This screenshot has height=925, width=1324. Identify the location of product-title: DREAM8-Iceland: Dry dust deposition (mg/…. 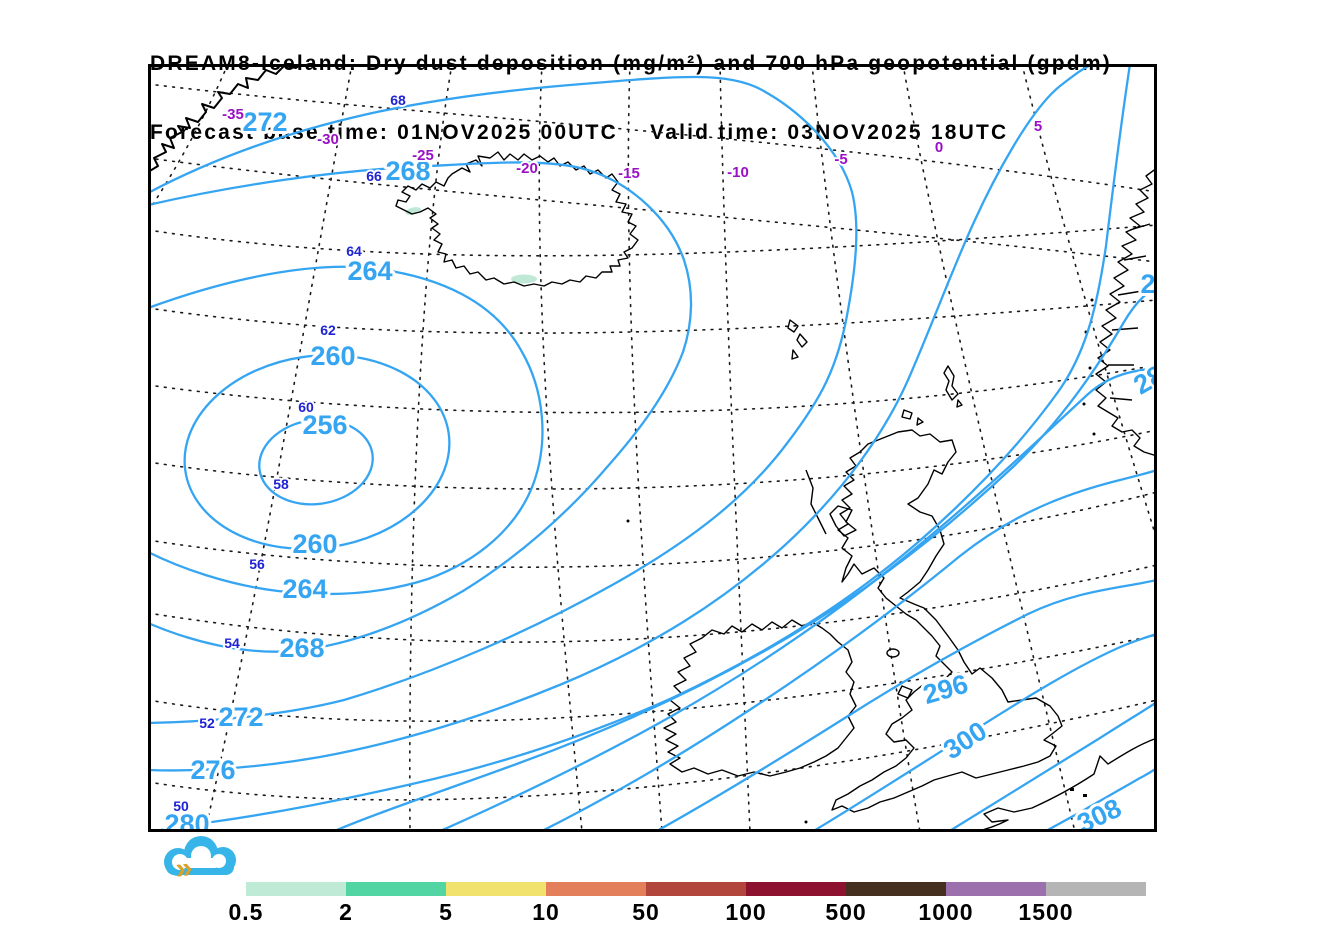
(631, 63).